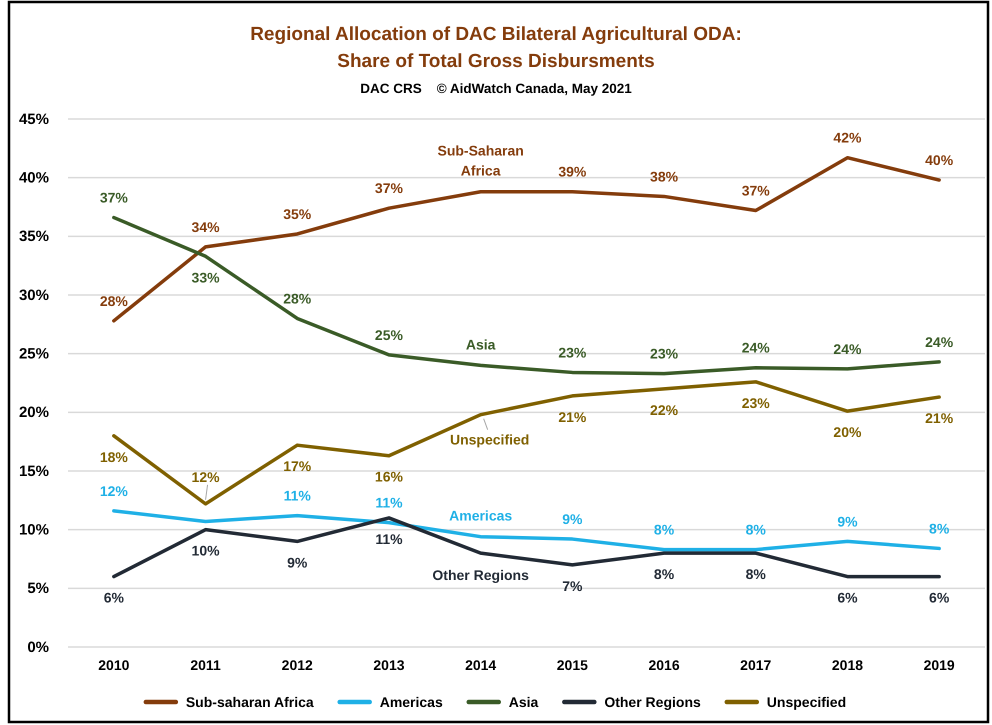  I want to click on data-label: 40%, so click(939, 160).